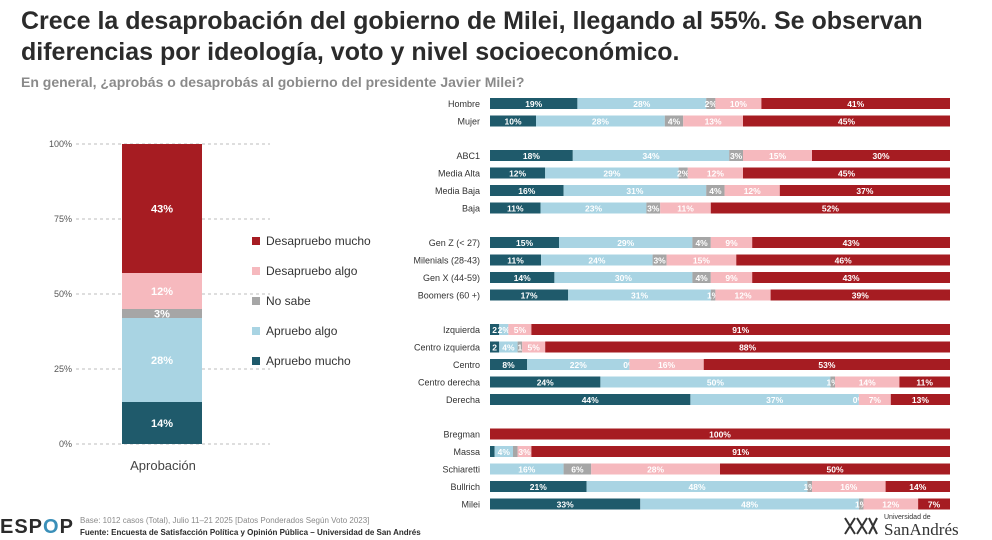  Describe the element at coordinates (447, 348) in the screenshot. I see `row-label: Centro izquierda` at that location.